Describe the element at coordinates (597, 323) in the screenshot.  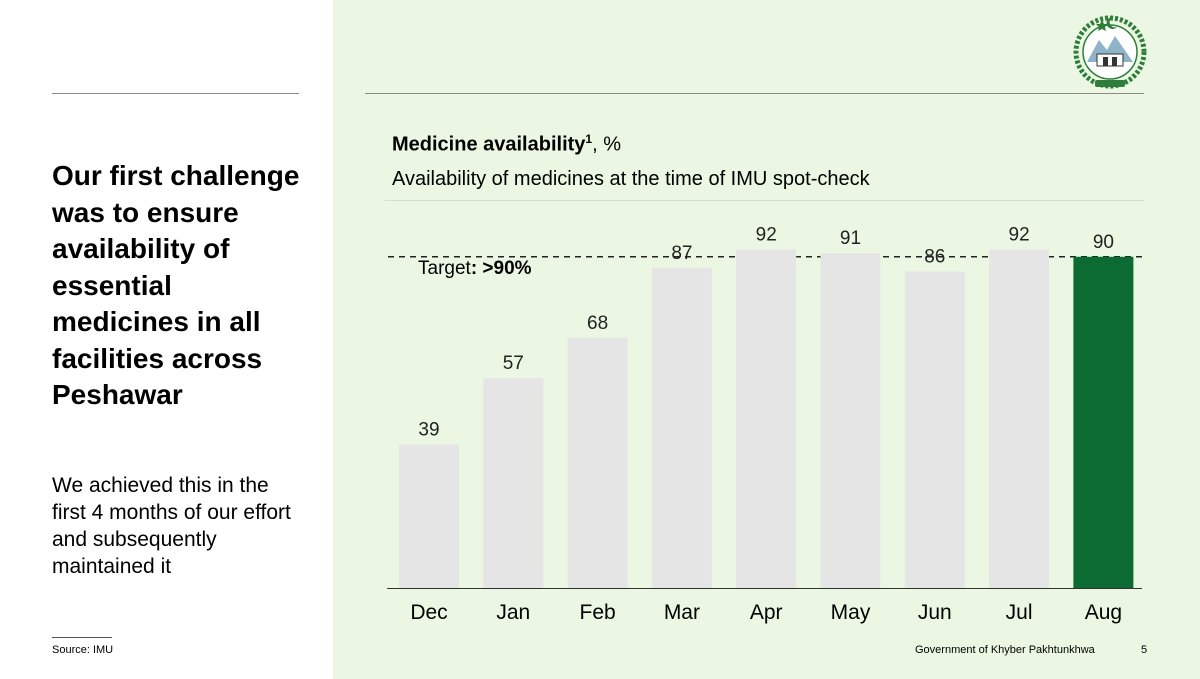
I see `data-label-feb: 68` at that location.